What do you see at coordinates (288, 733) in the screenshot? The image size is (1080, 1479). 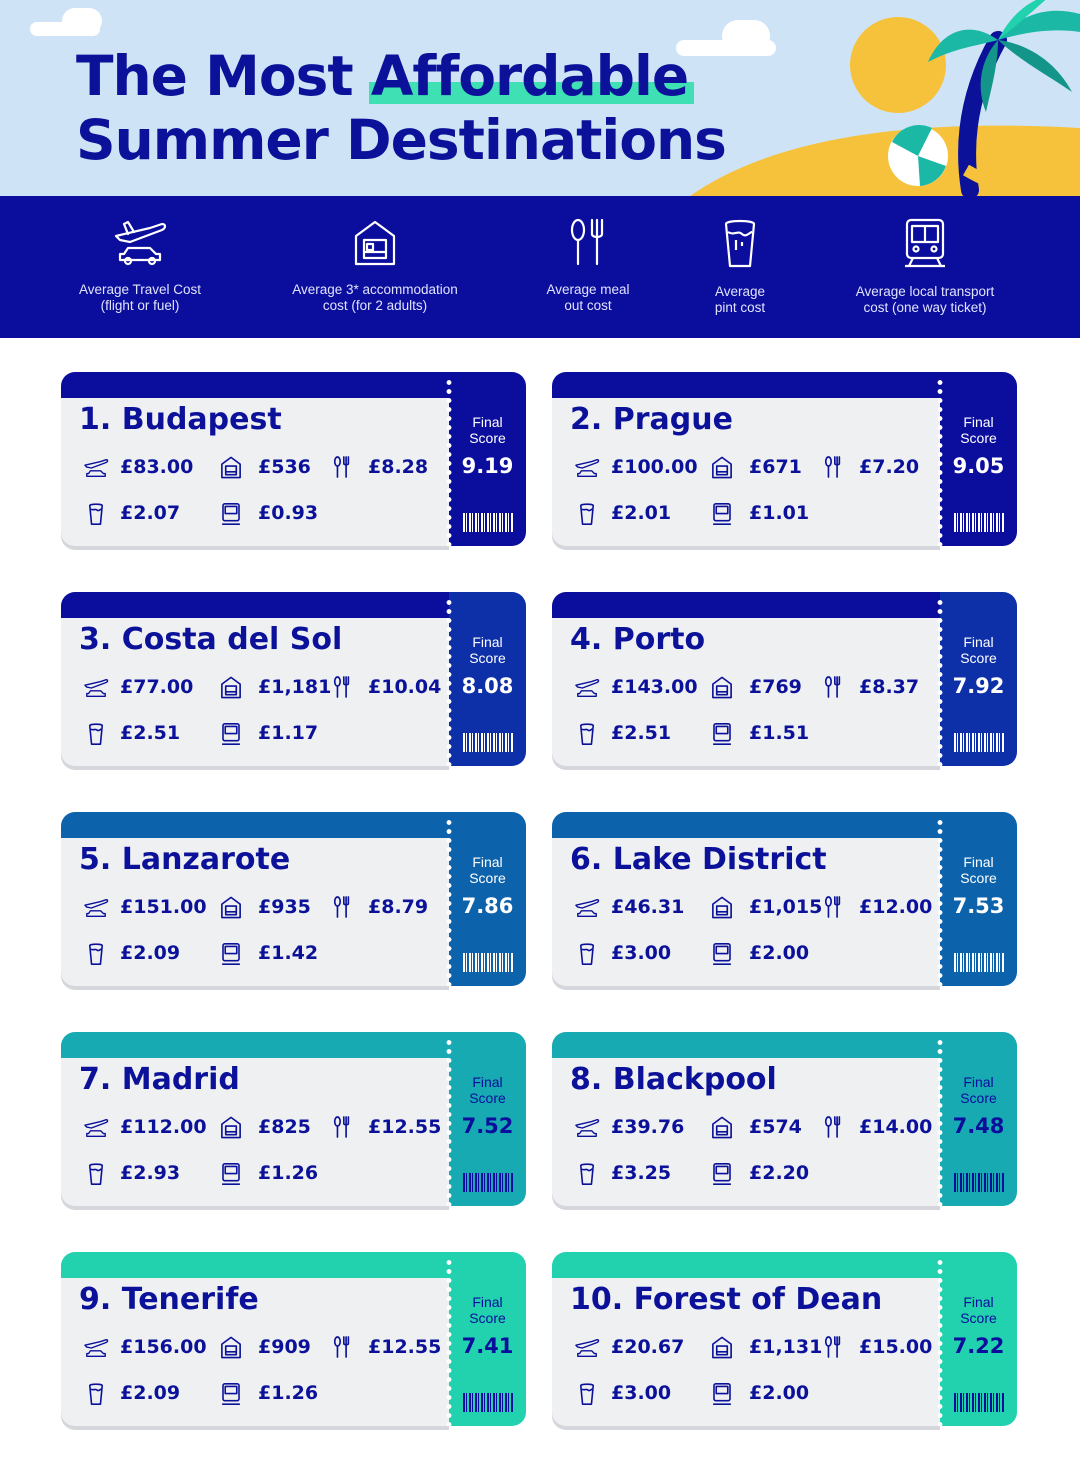 I see `transport-cost: £1.17` at bounding box center [288, 733].